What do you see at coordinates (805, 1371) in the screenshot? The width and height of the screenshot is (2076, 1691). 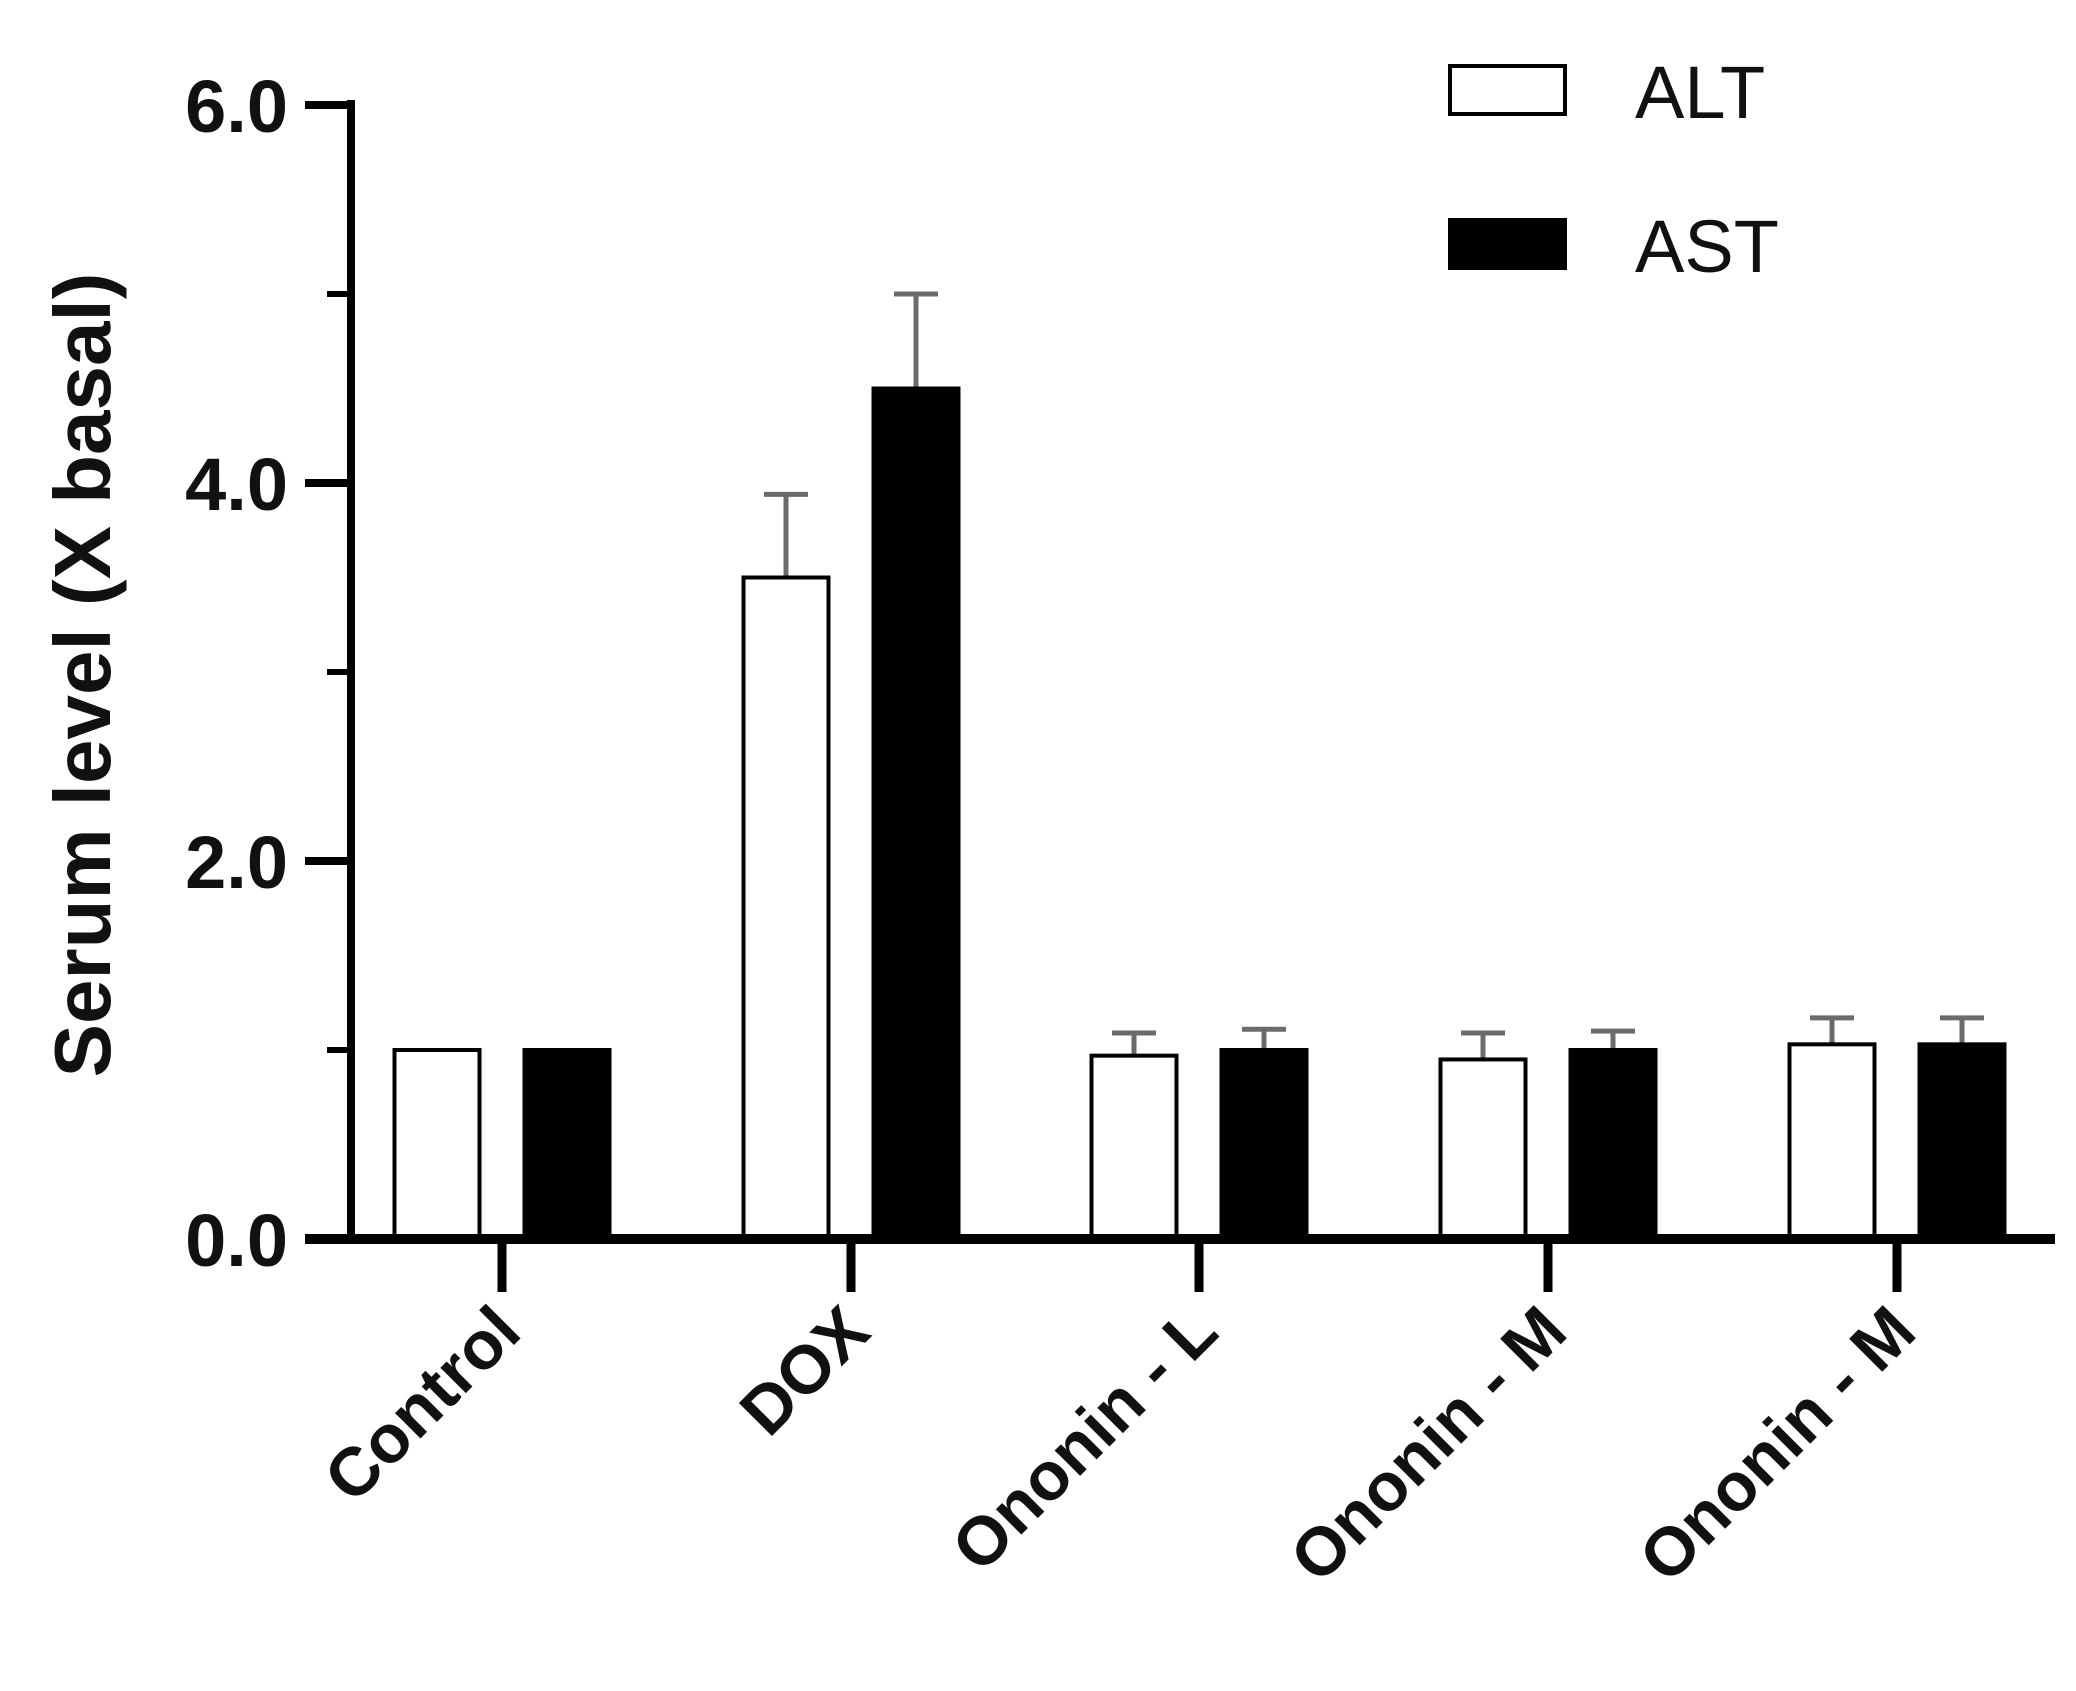 I see `x-tick-label-1: DOX` at bounding box center [805, 1371].